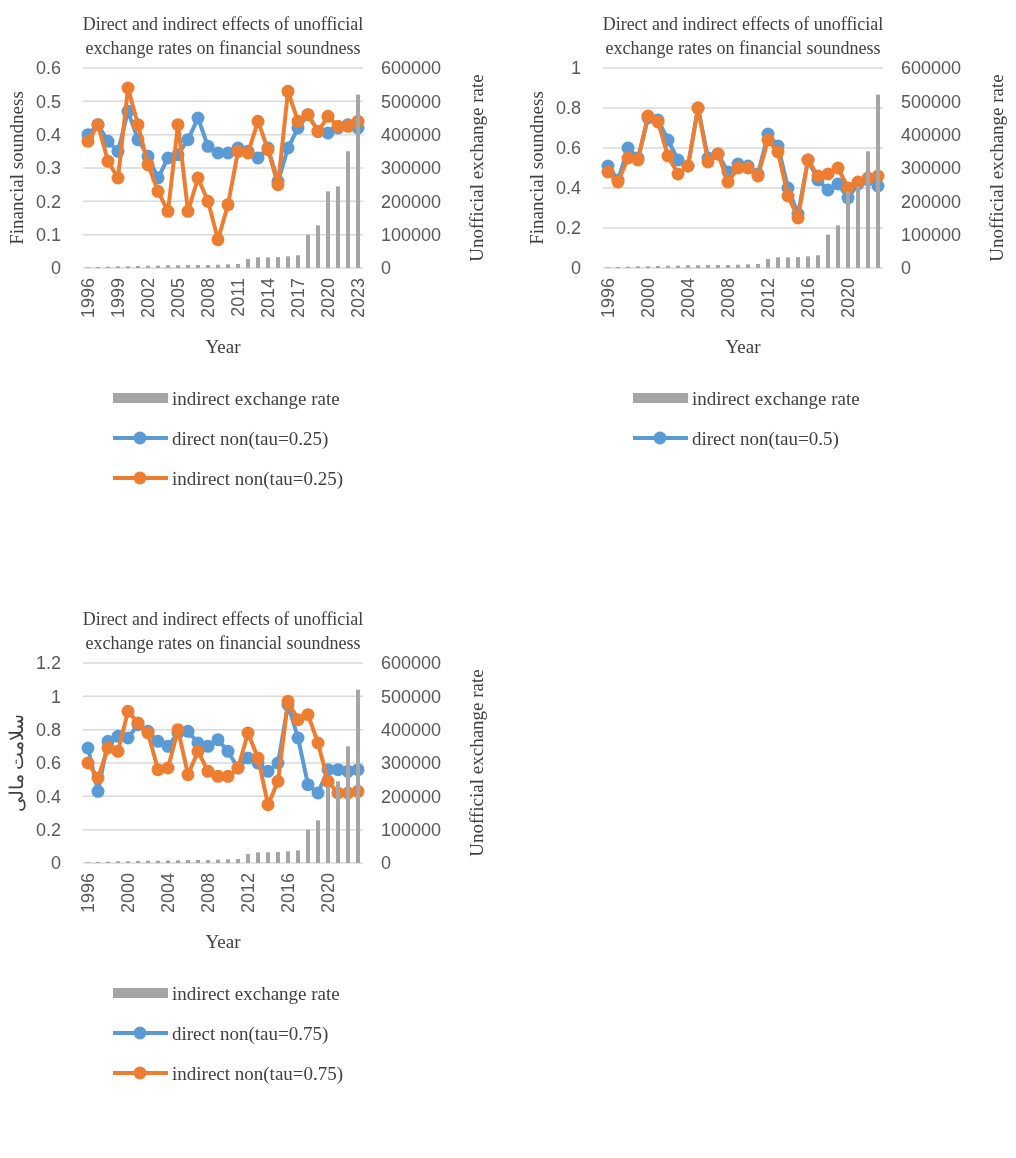 Image resolution: width=1016 pixels, height=1158 pixels. What do you see at coordinates (178, 298) in the screenshot?
I see `x-tick-label: 2005` at bounding box center [178, 298].